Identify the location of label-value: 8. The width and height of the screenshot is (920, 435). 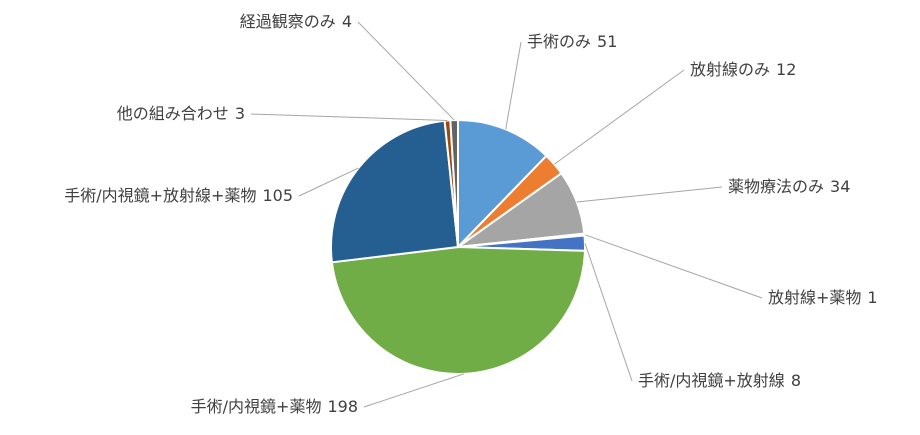
(796, 380).